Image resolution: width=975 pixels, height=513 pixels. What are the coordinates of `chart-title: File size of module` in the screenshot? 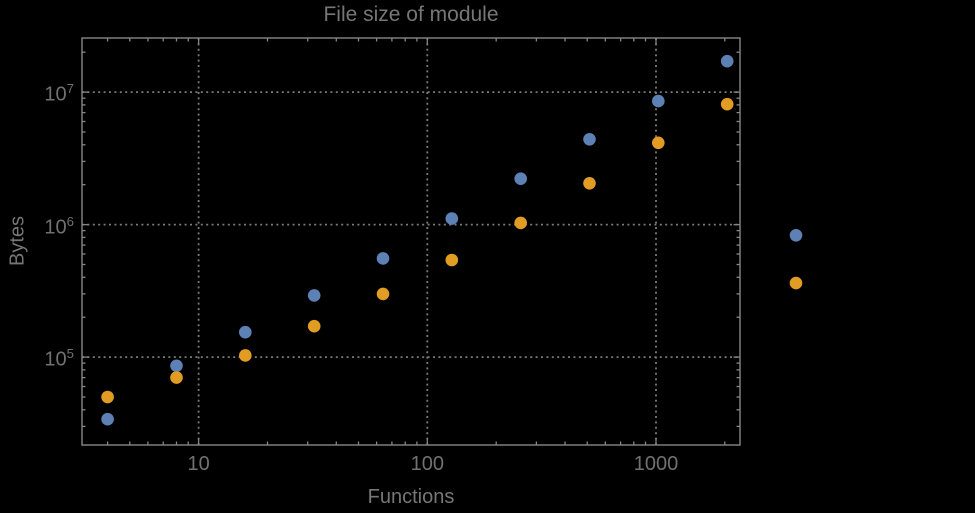 It's located at (411, 14).